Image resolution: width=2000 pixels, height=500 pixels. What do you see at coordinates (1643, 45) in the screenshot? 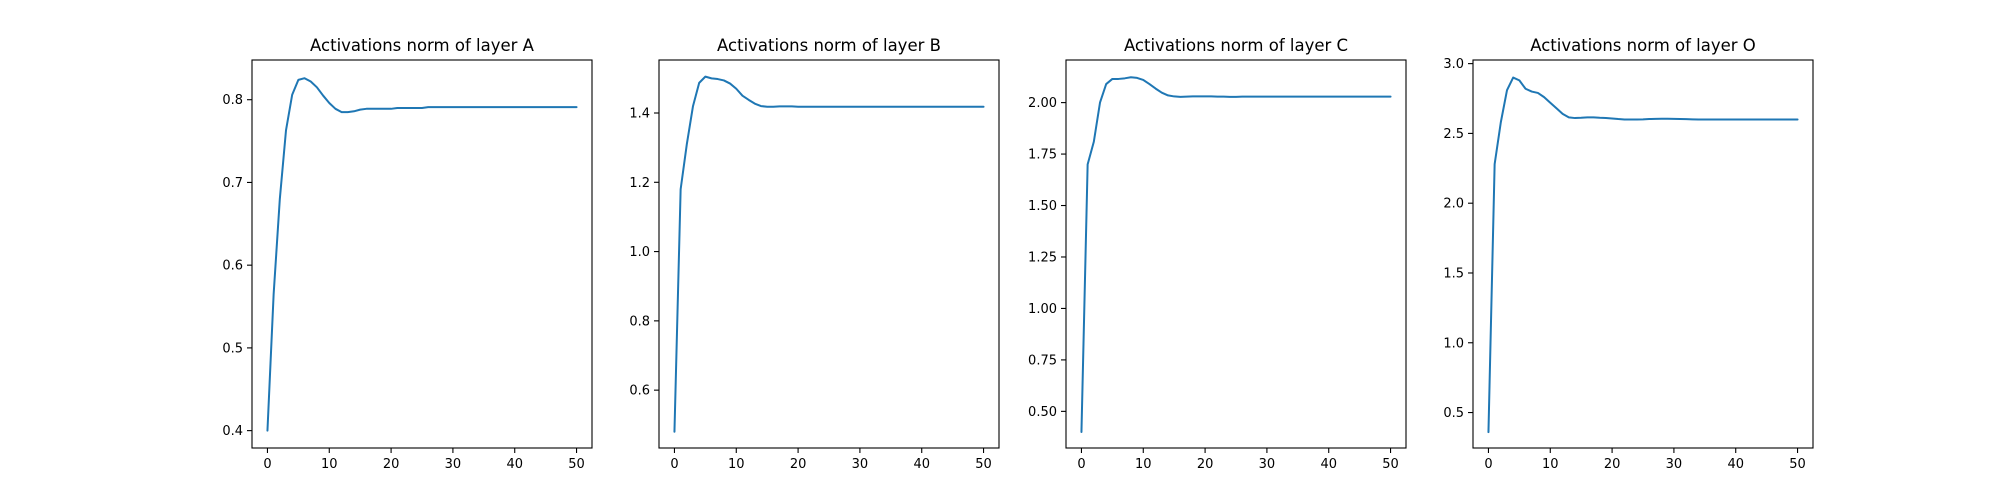
I see `chart-title: Activations norm of layer O` at bounding box center [1643, 45].